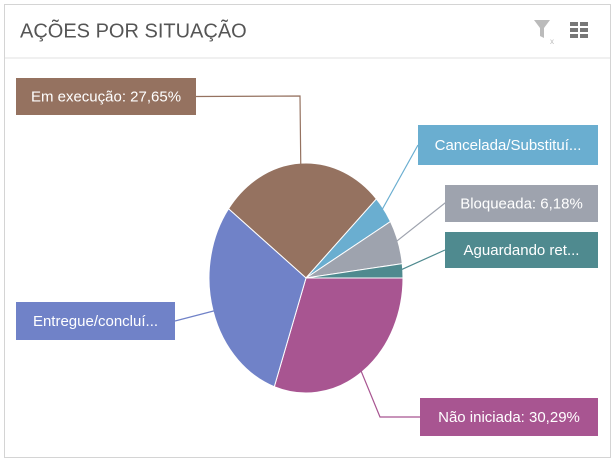 This screenshot has height=462, width=615. I want to click on data-label: Bloqueada: 6,18%, so click(521, 203).